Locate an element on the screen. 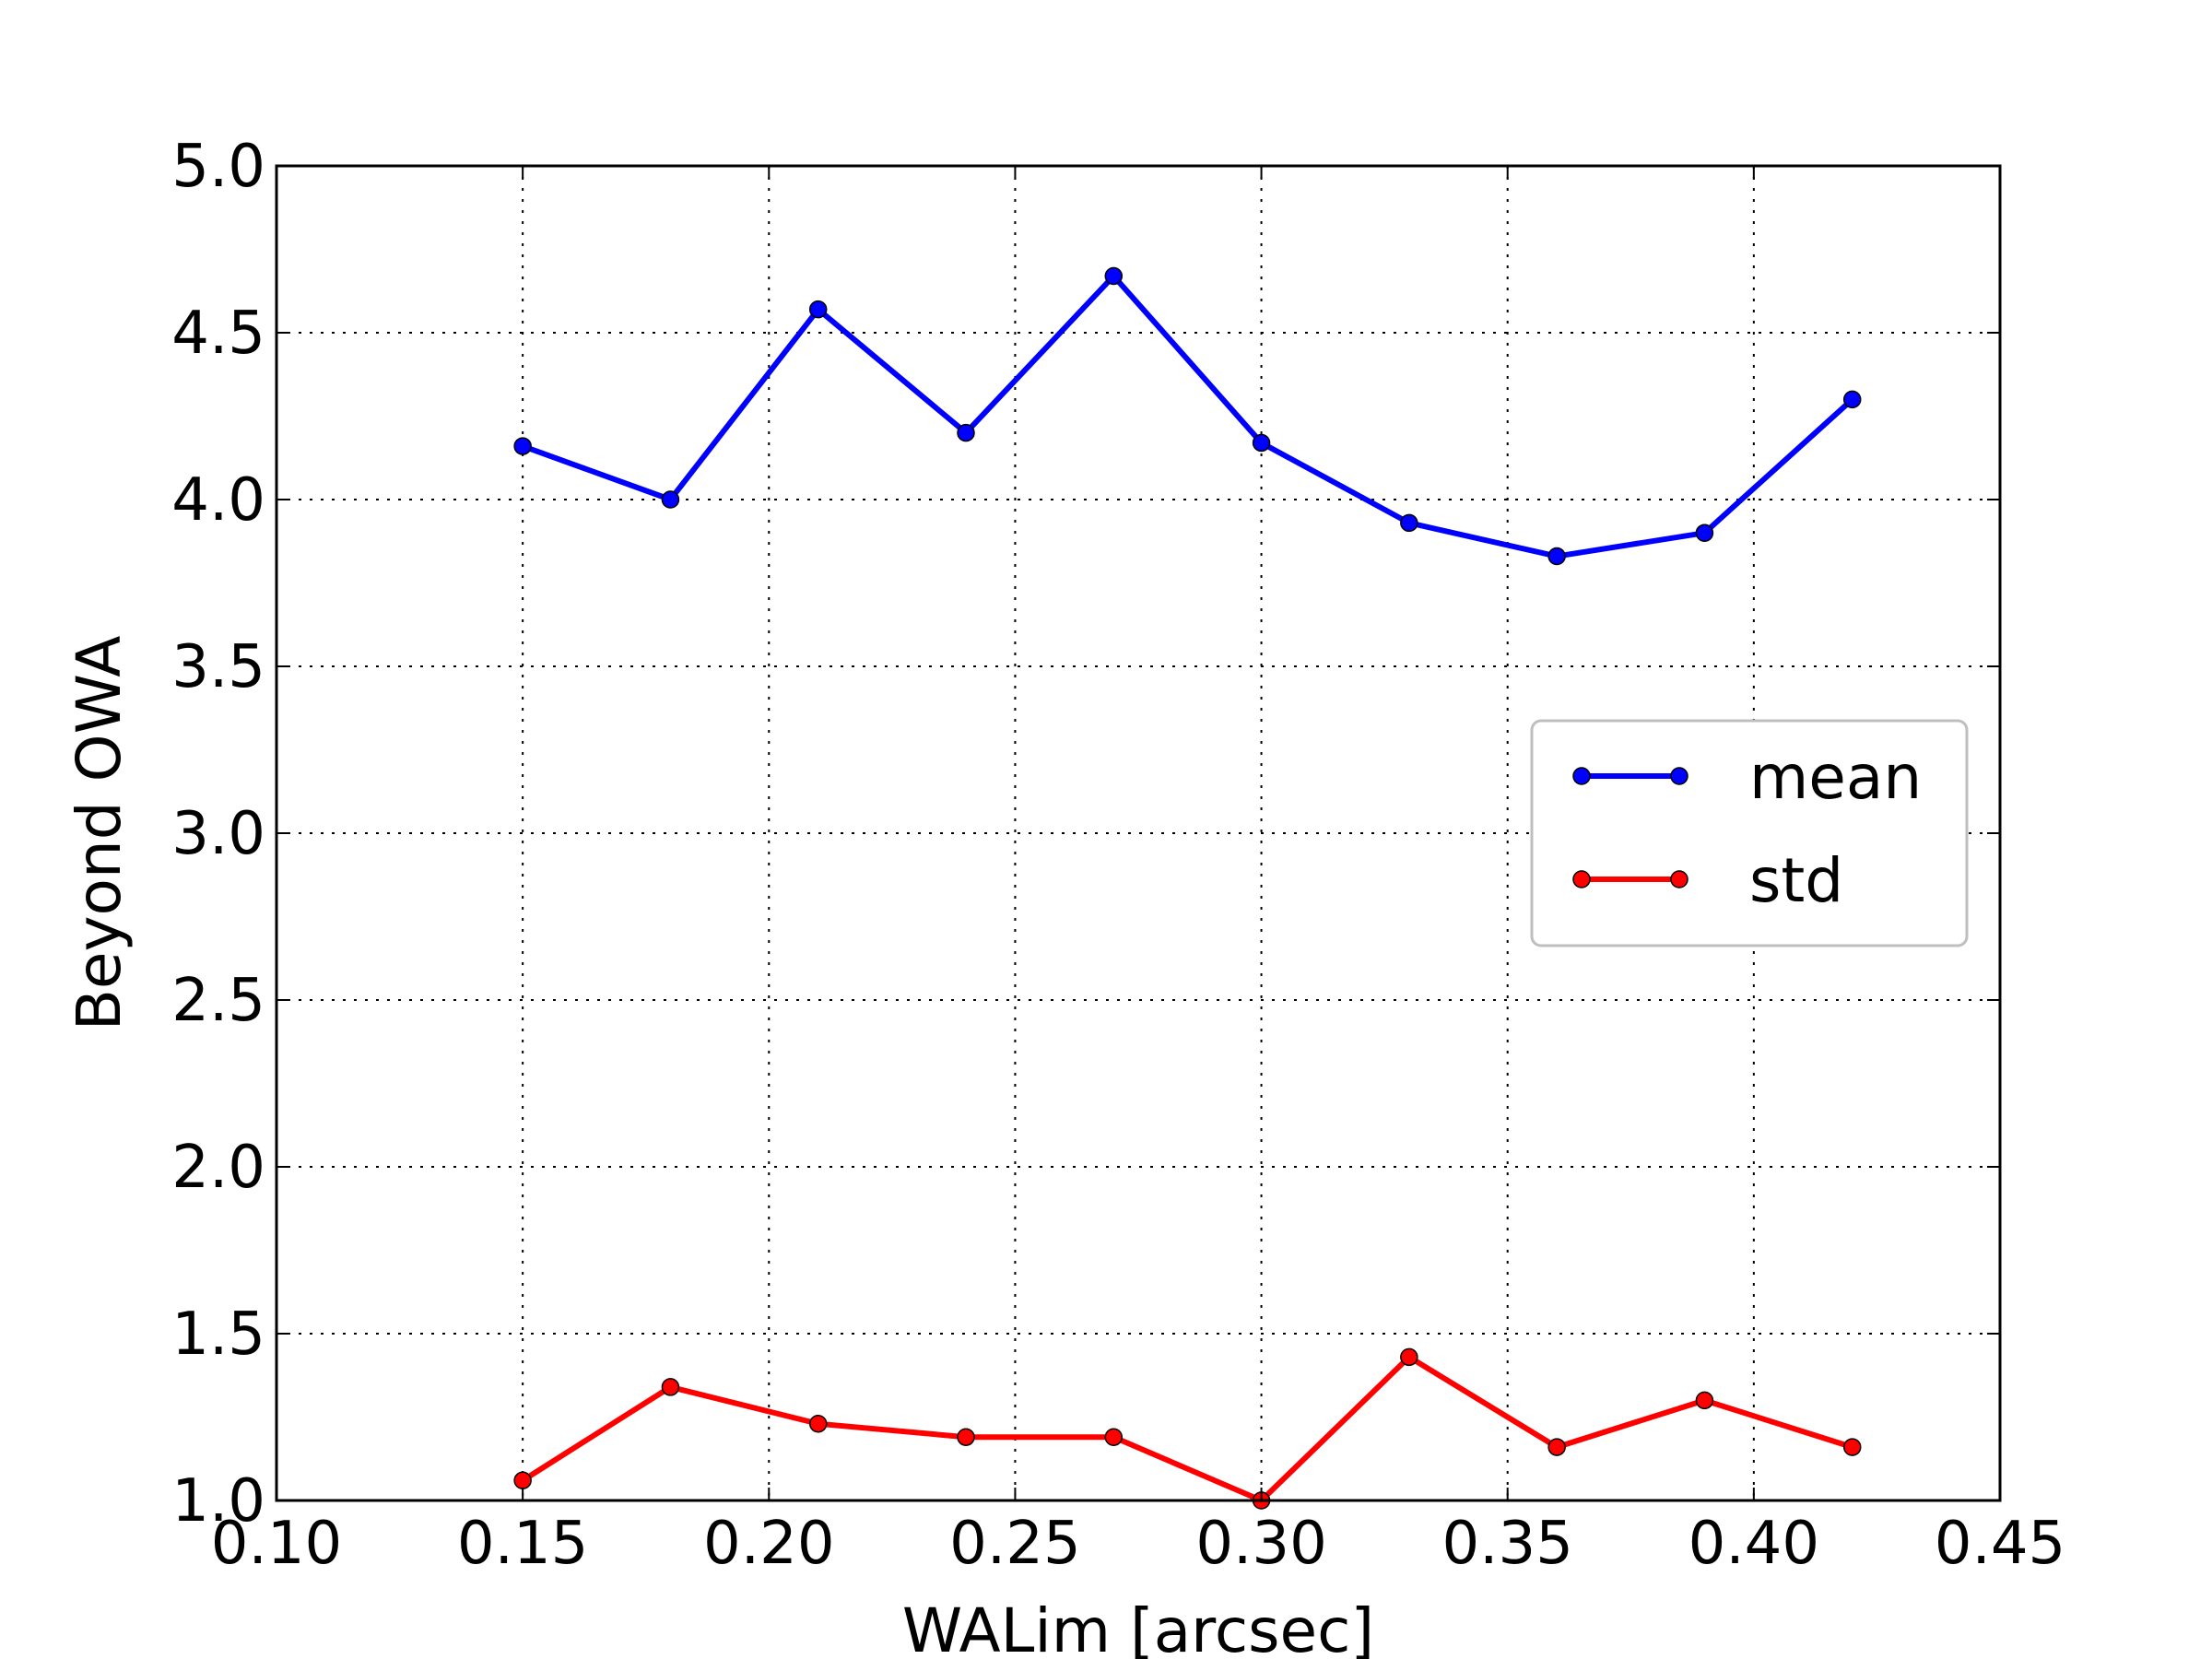  y-tick-label: 2.0 is located at coordinates (218, 1168).